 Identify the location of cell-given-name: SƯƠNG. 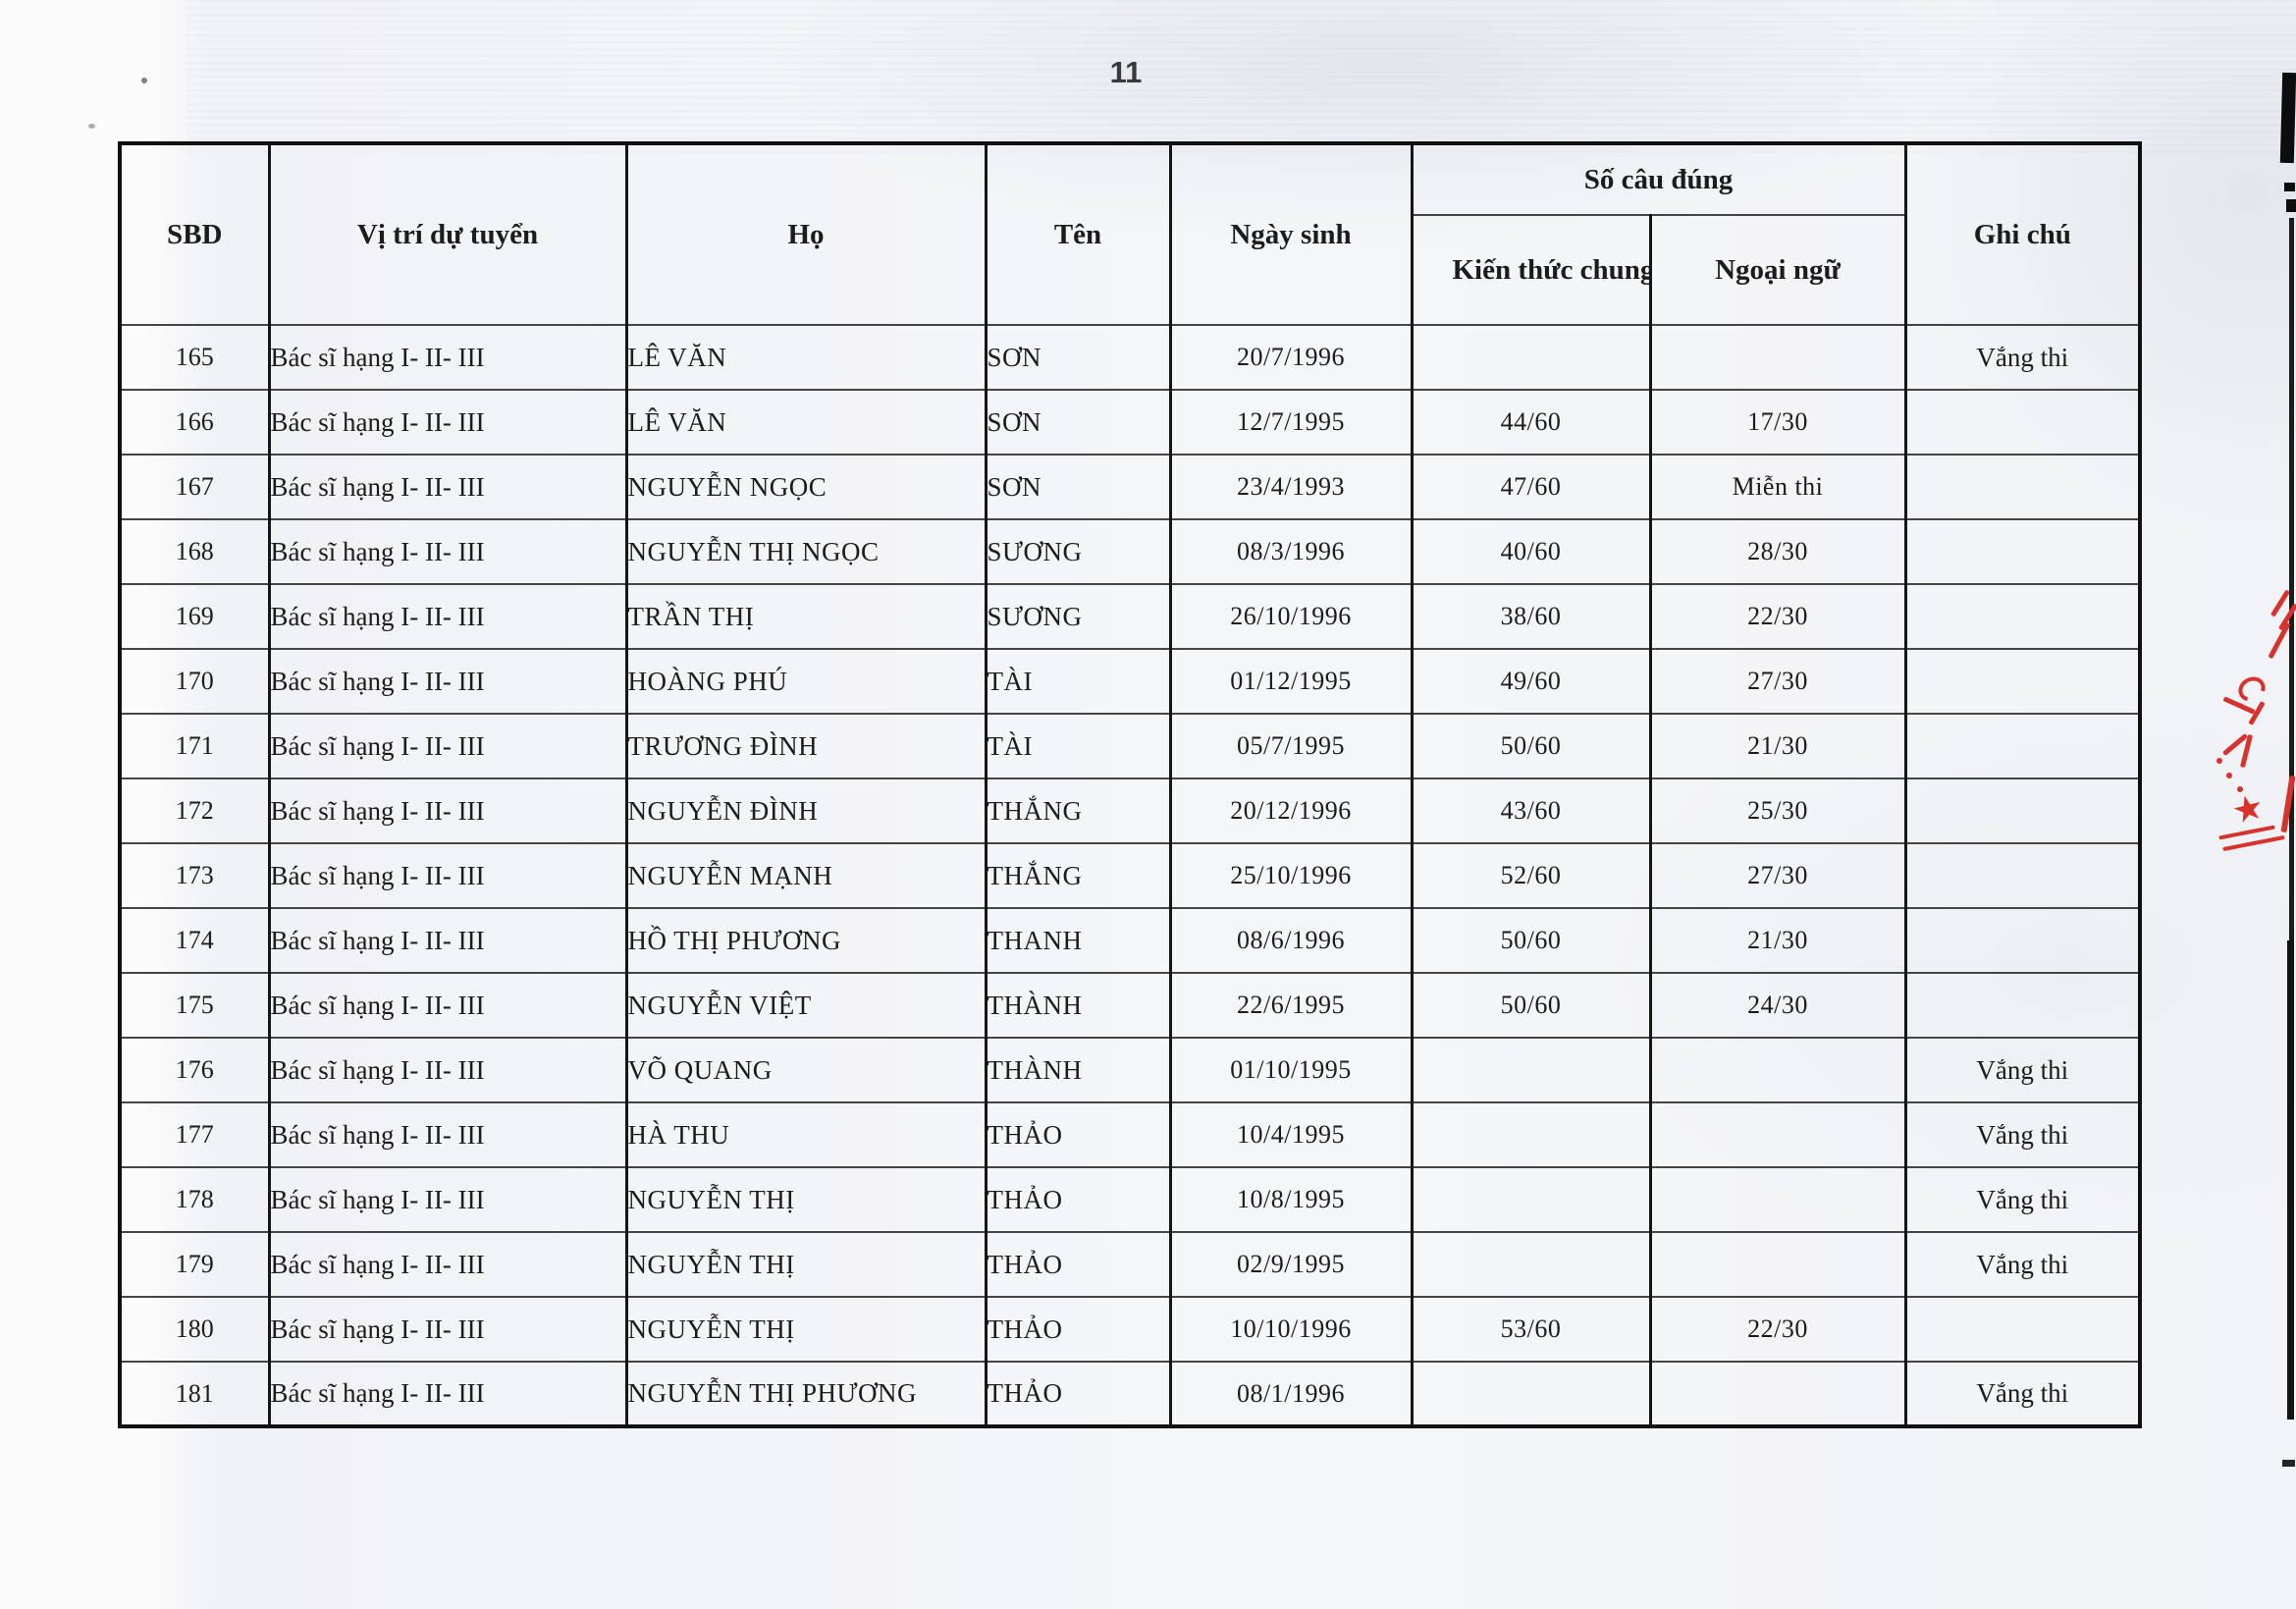
(1078, 616).